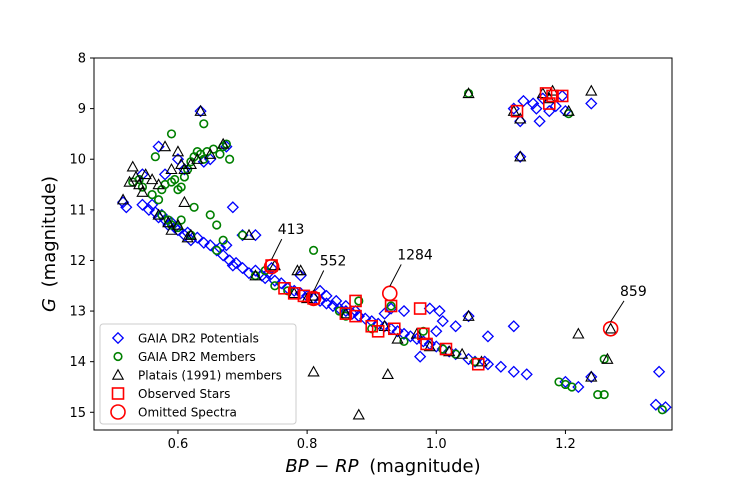 This screenshot has height=483, width=747. I want to click on legend-entry: Omitted Spectra, so click(173, 412).